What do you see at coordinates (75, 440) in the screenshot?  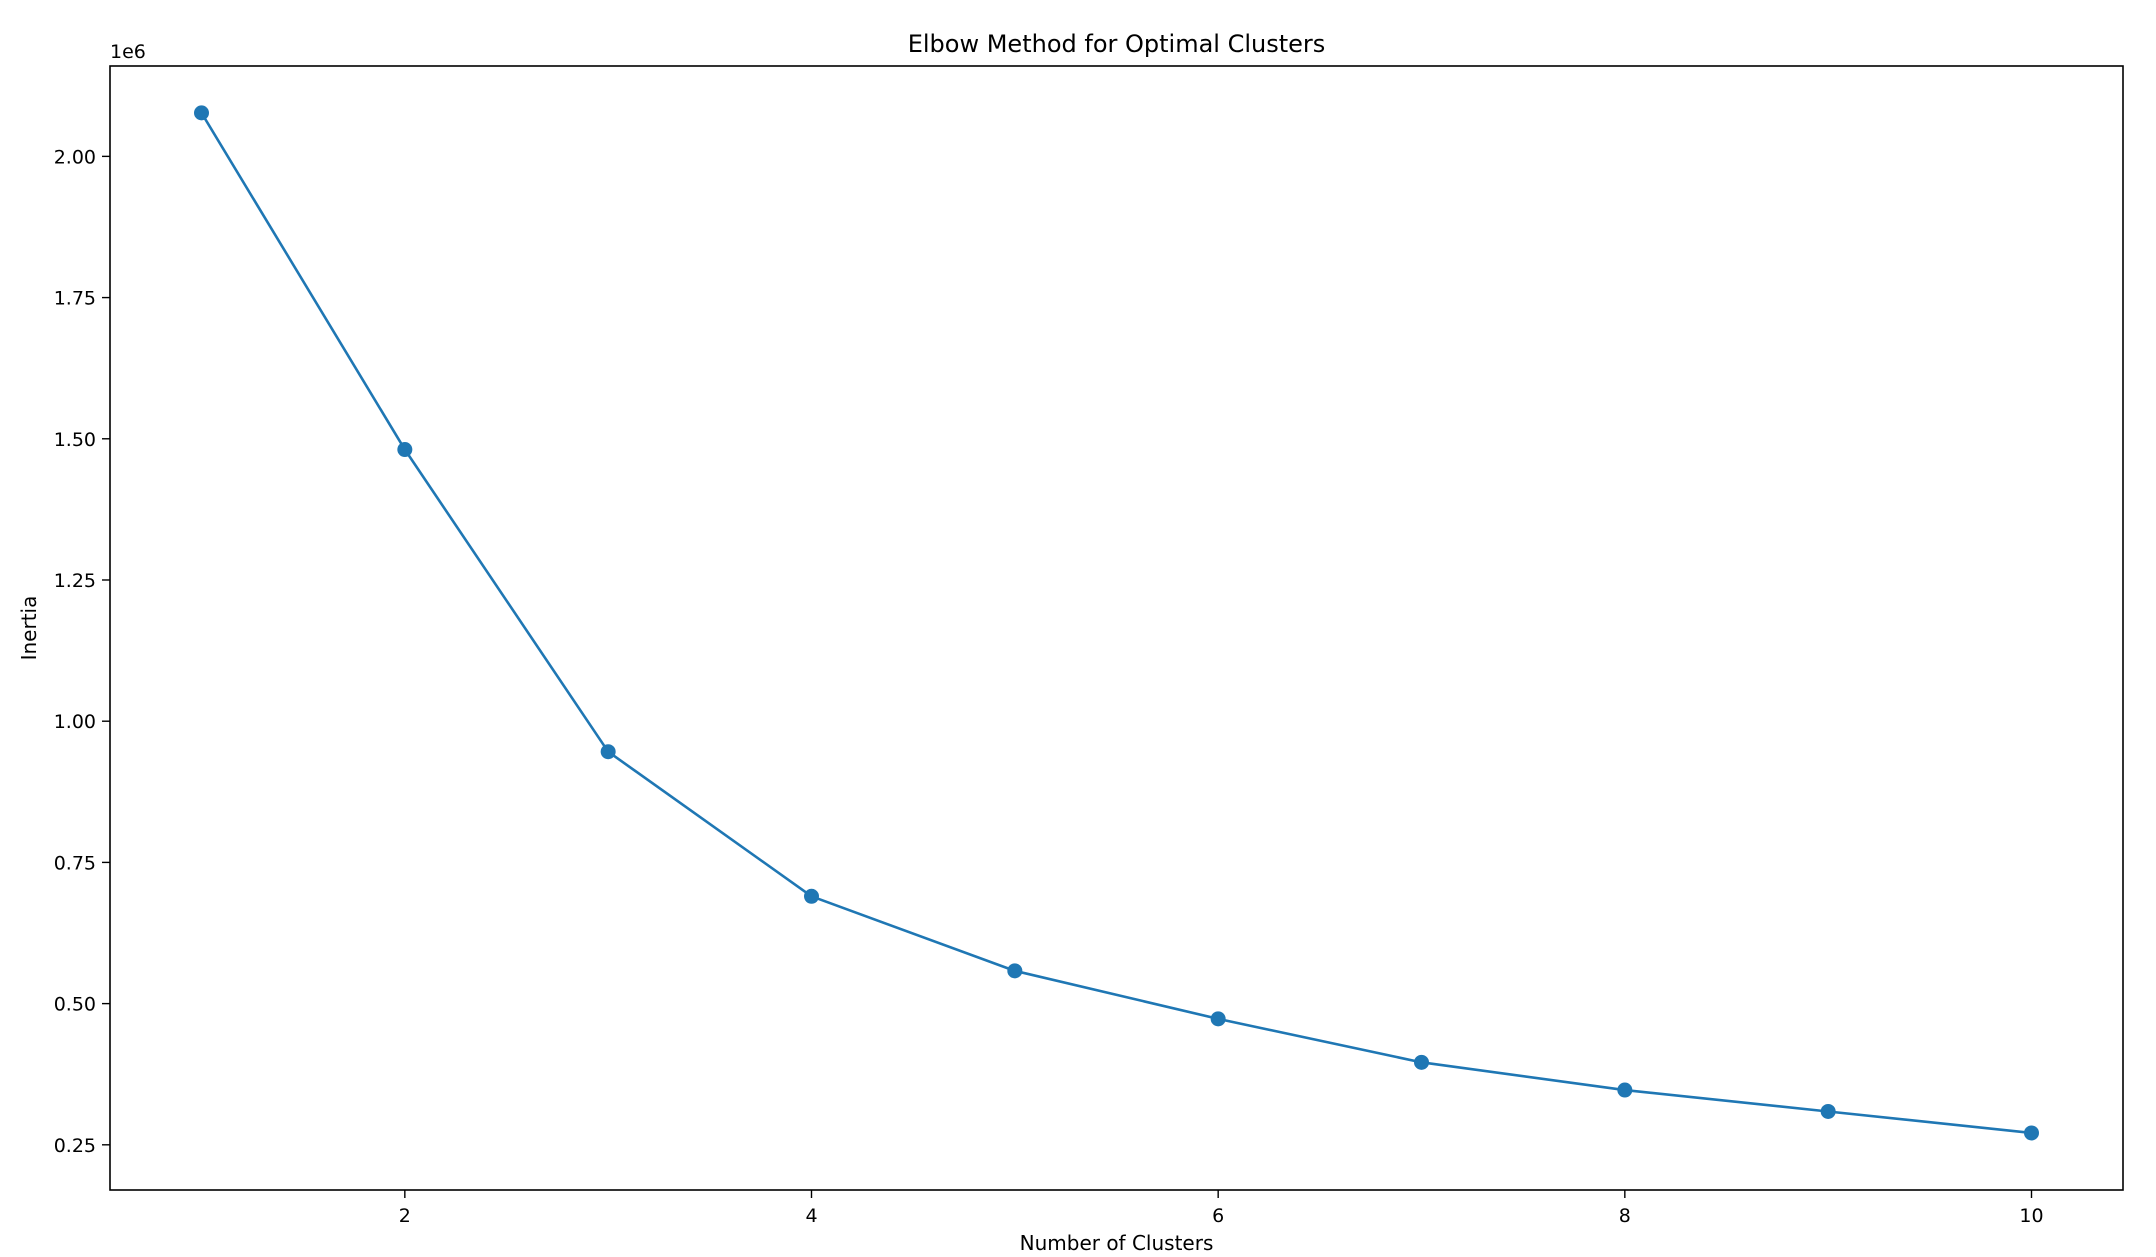 I see `y-tick-label: 1.50` at bounding box center [75, 440].